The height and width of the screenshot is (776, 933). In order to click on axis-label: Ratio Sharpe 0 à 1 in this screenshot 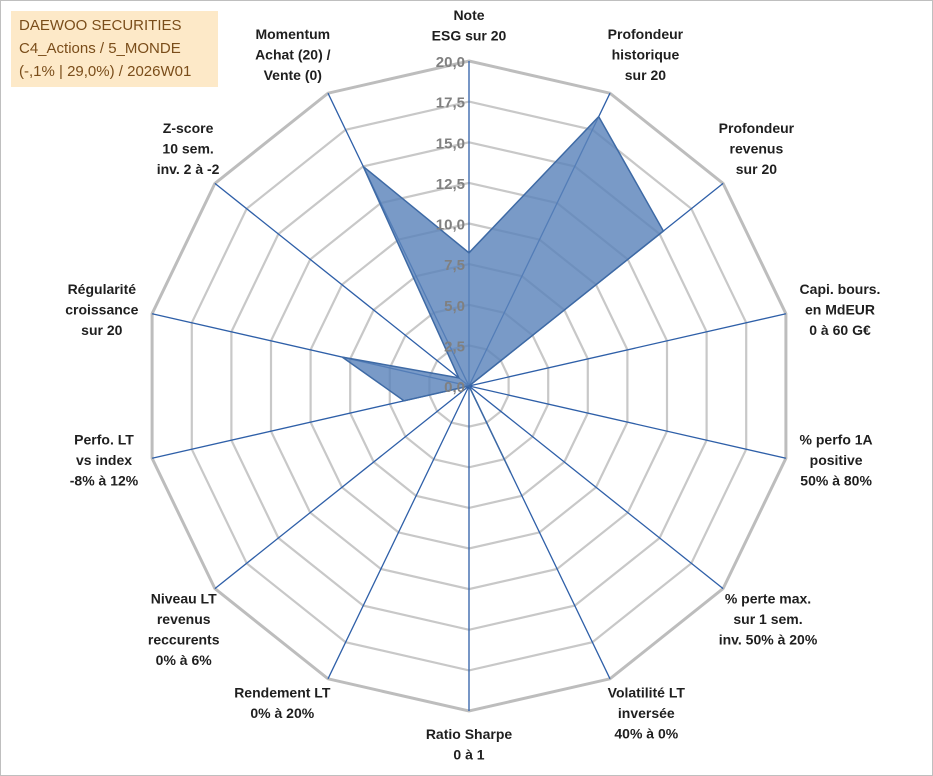, I will do `click(469, 744)`.